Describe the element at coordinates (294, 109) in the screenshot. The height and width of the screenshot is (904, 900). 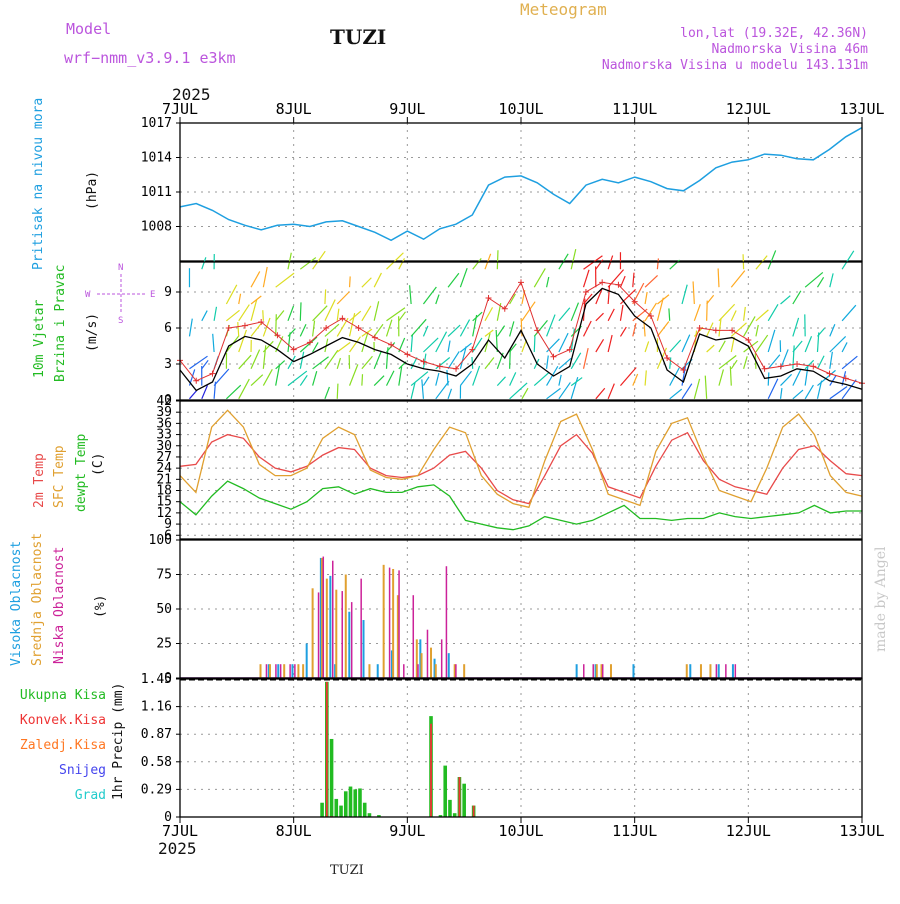
I see `top-day-label: 8JUL` at that location.